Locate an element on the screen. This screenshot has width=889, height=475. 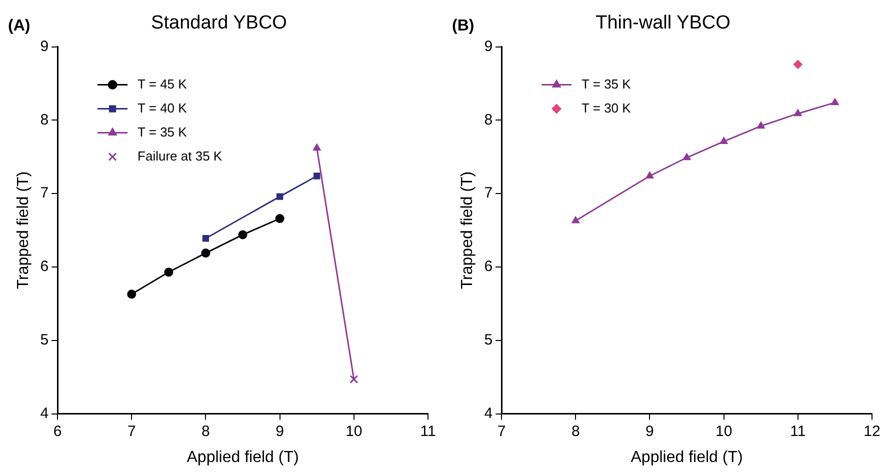
legend-label: T = 45 K is located at coordinates (163, 84).